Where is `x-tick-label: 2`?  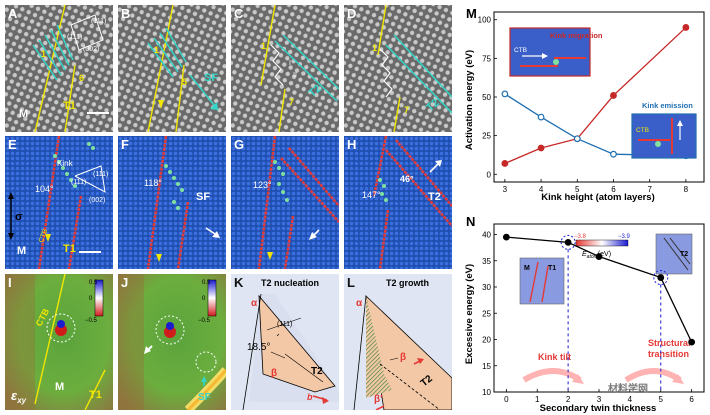
x-tick-label: 2 is located at coordinates (568, 399).